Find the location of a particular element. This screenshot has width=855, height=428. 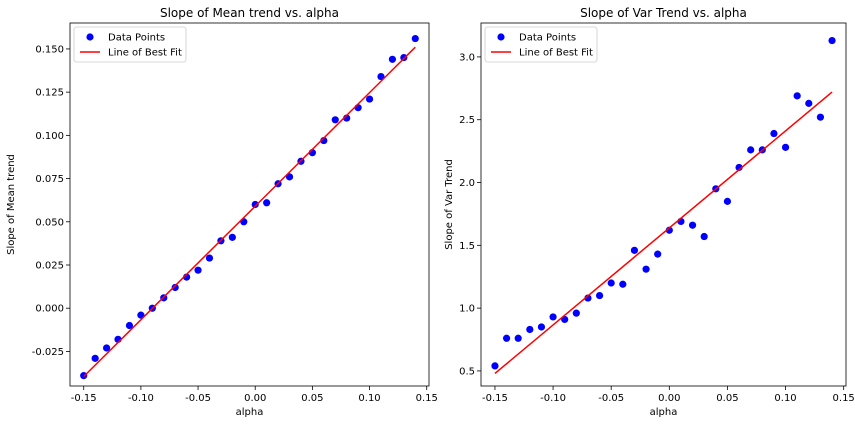

y-tick-label: 2.5 is located at coordinates (467, 120).